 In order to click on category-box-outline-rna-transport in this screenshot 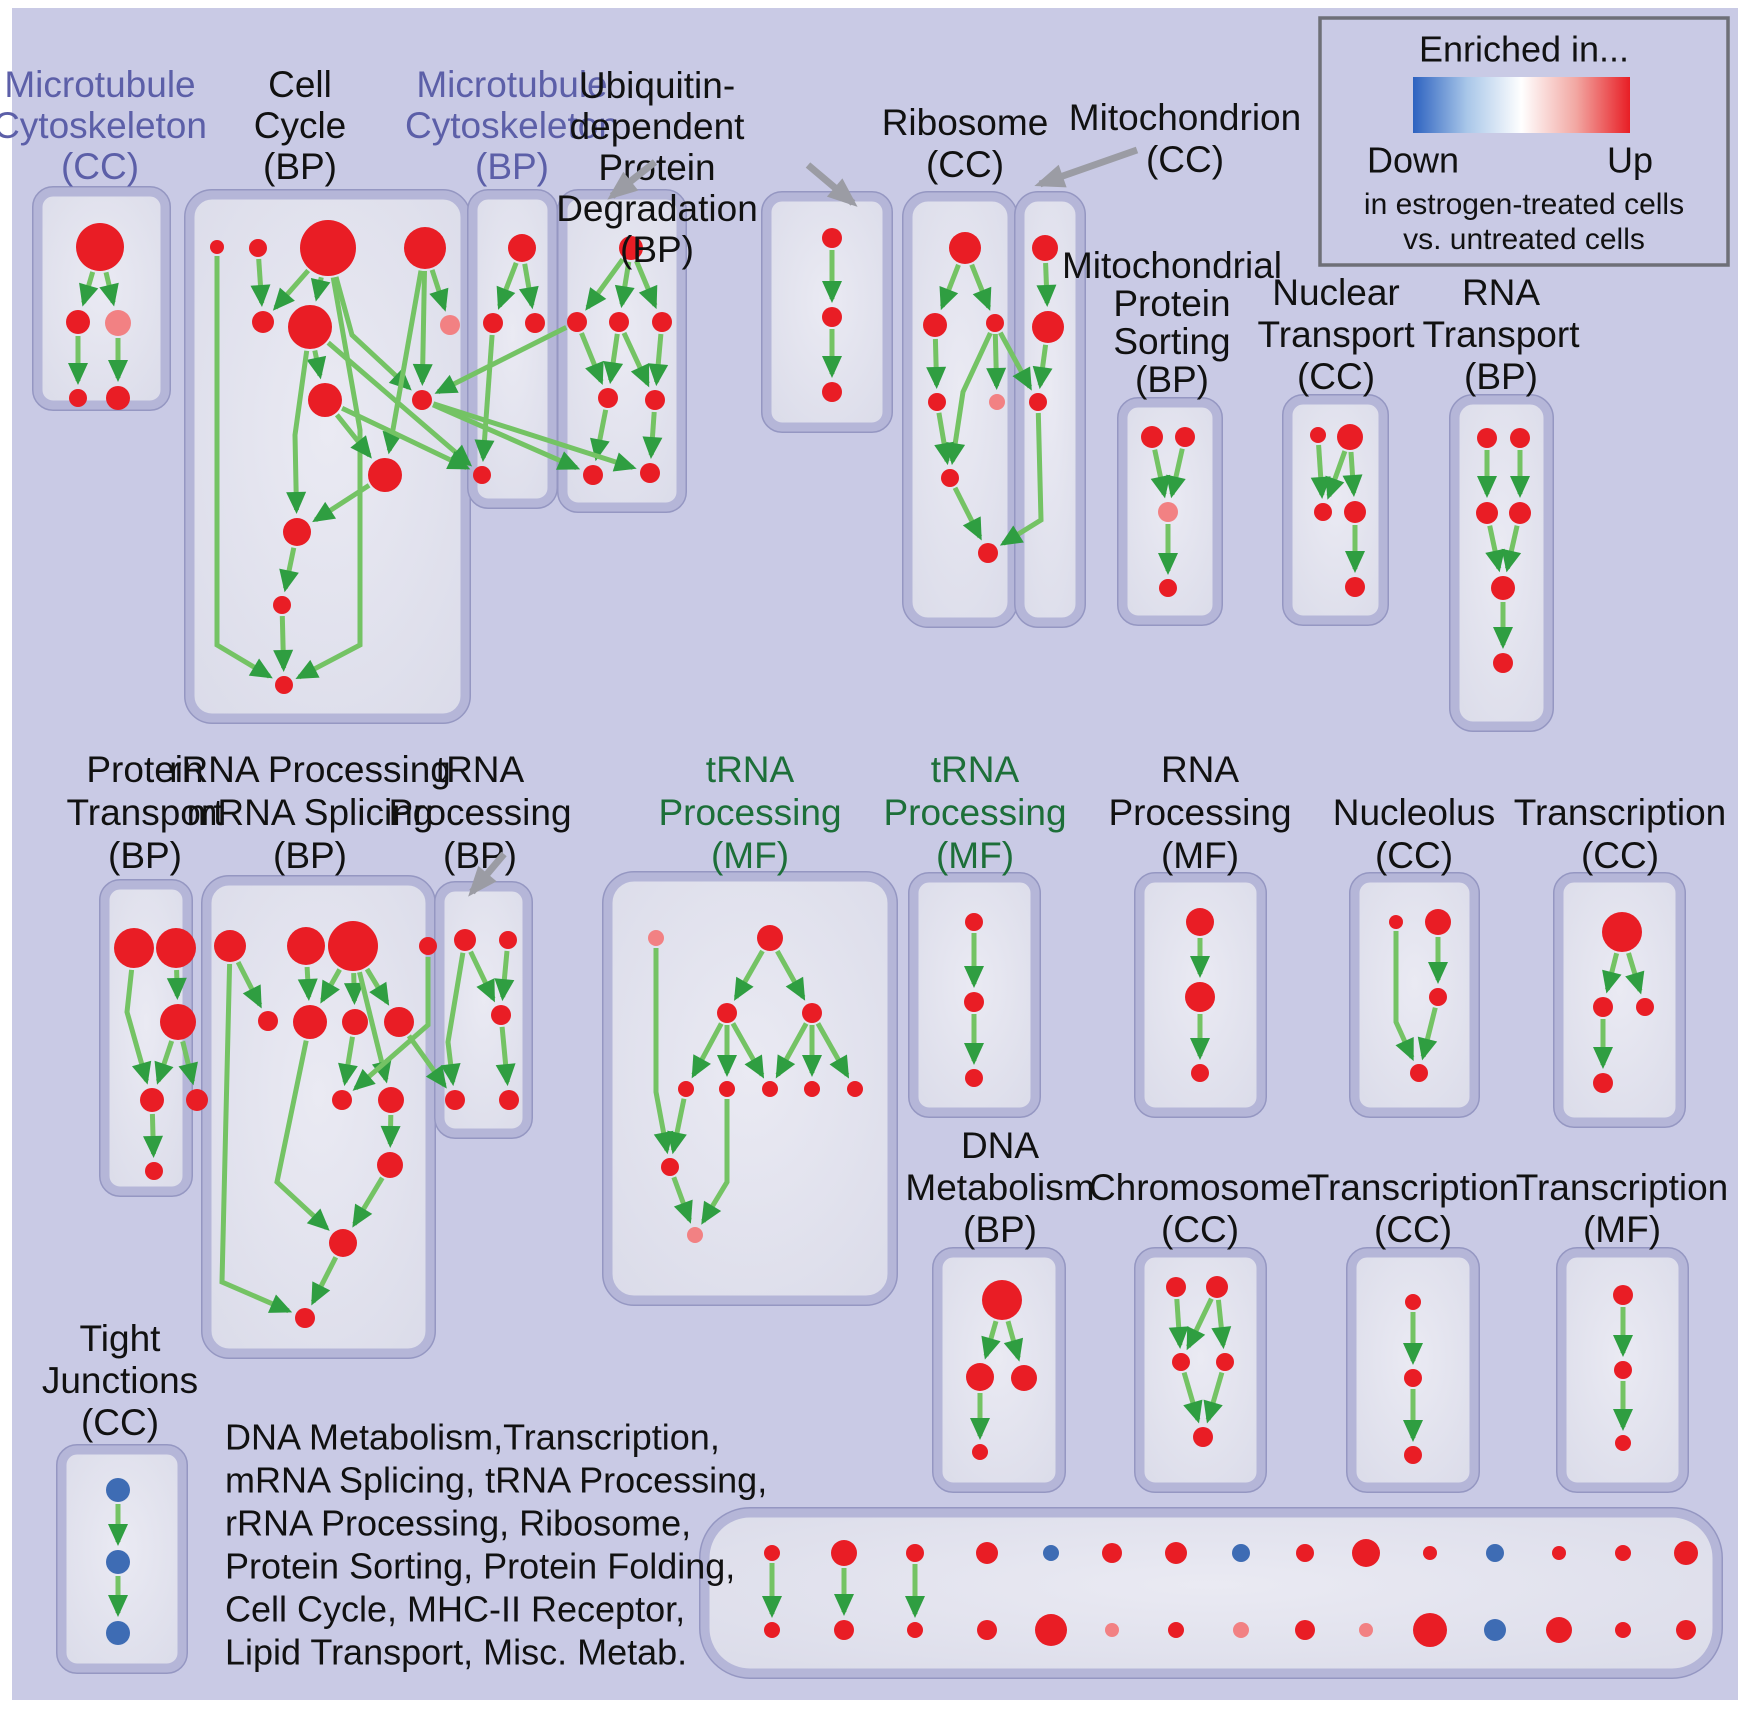, I will do `click(1501, 563)`.